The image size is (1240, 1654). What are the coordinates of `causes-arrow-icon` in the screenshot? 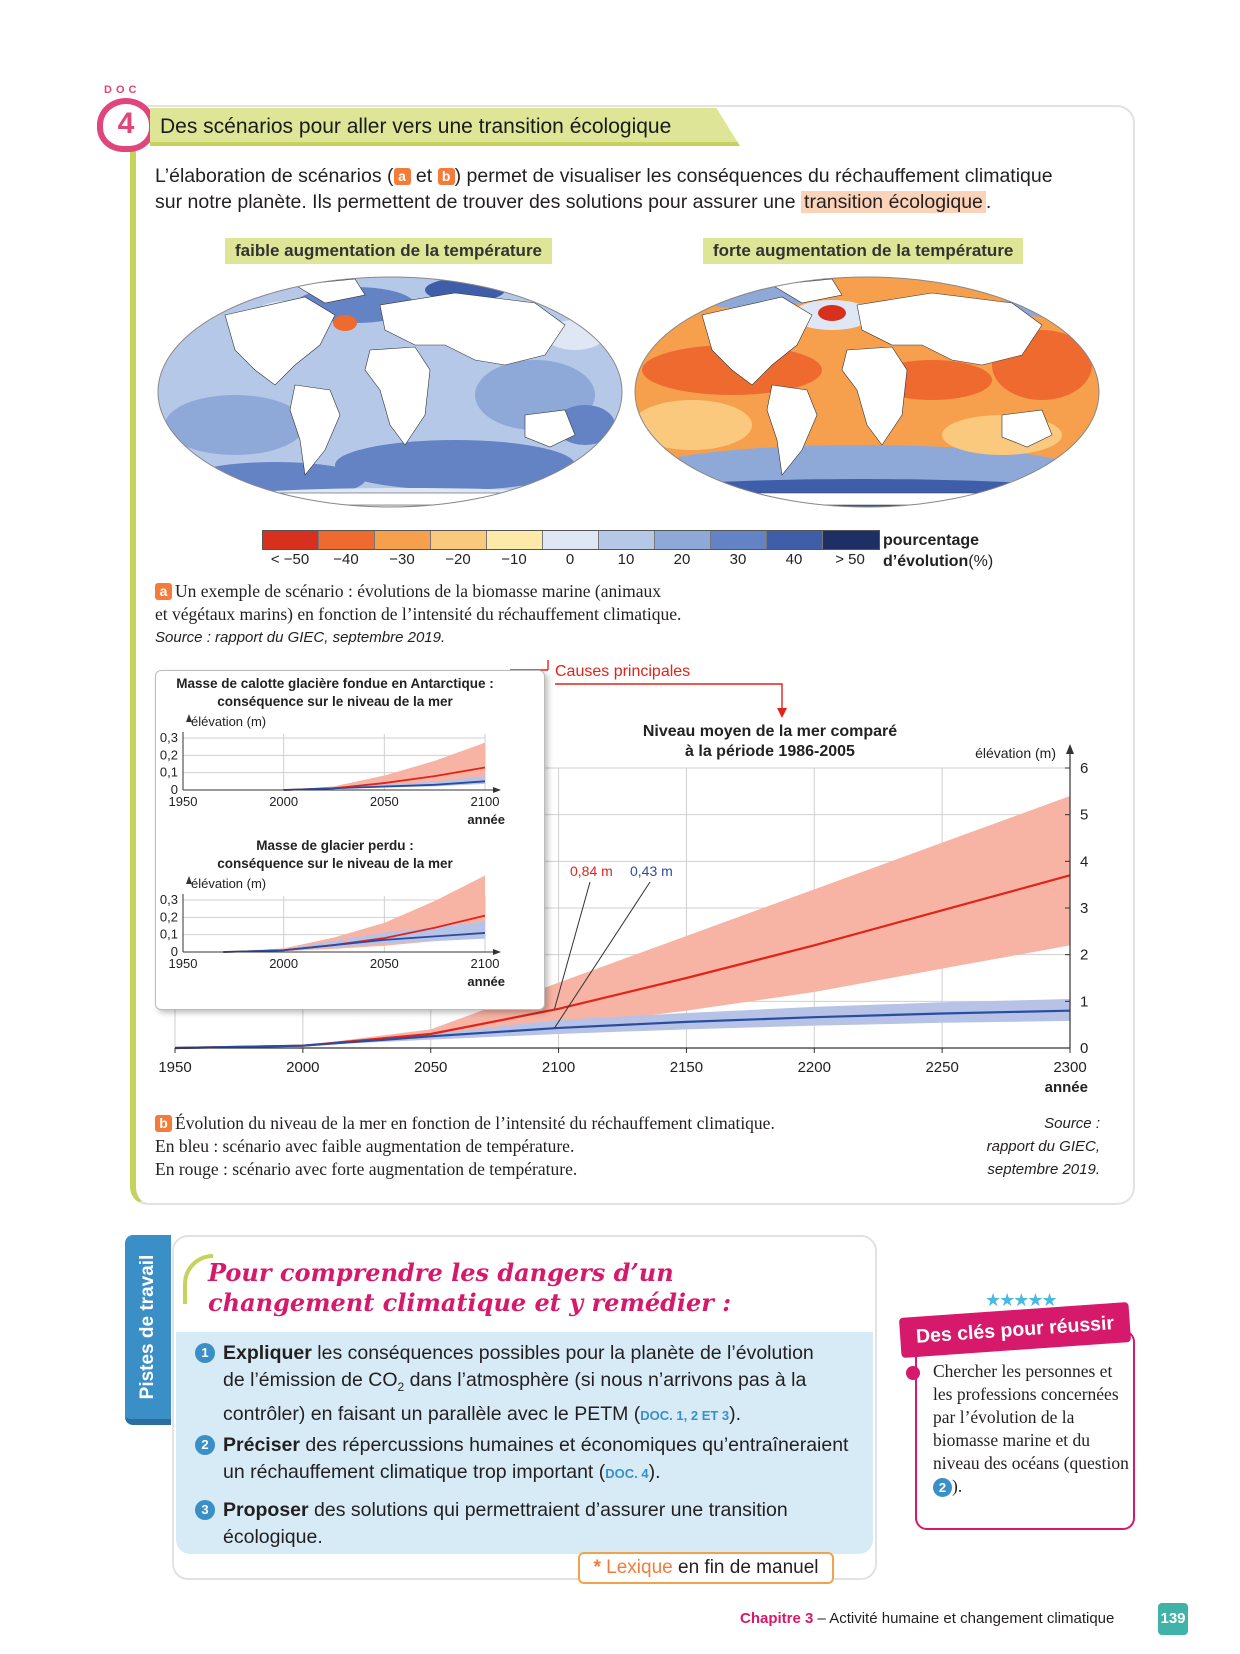 It's located at (782, 713).